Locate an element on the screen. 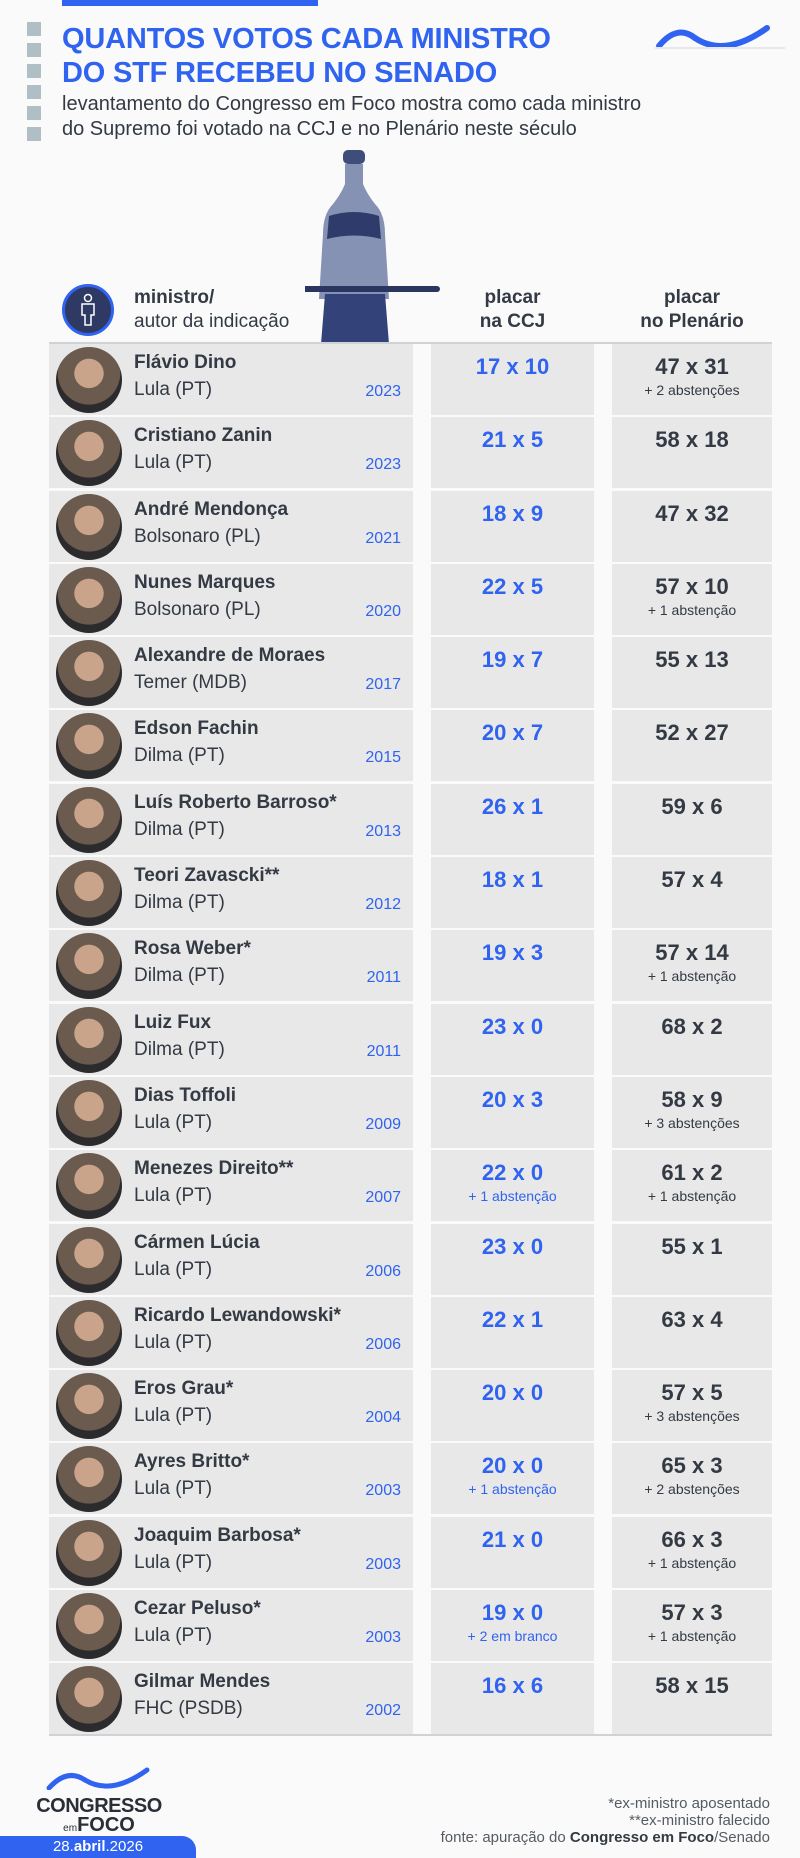 The width and height of the screenshot is (800, 1858). ccj-score: 20 x 0 is located at coordinates (512, 1466).